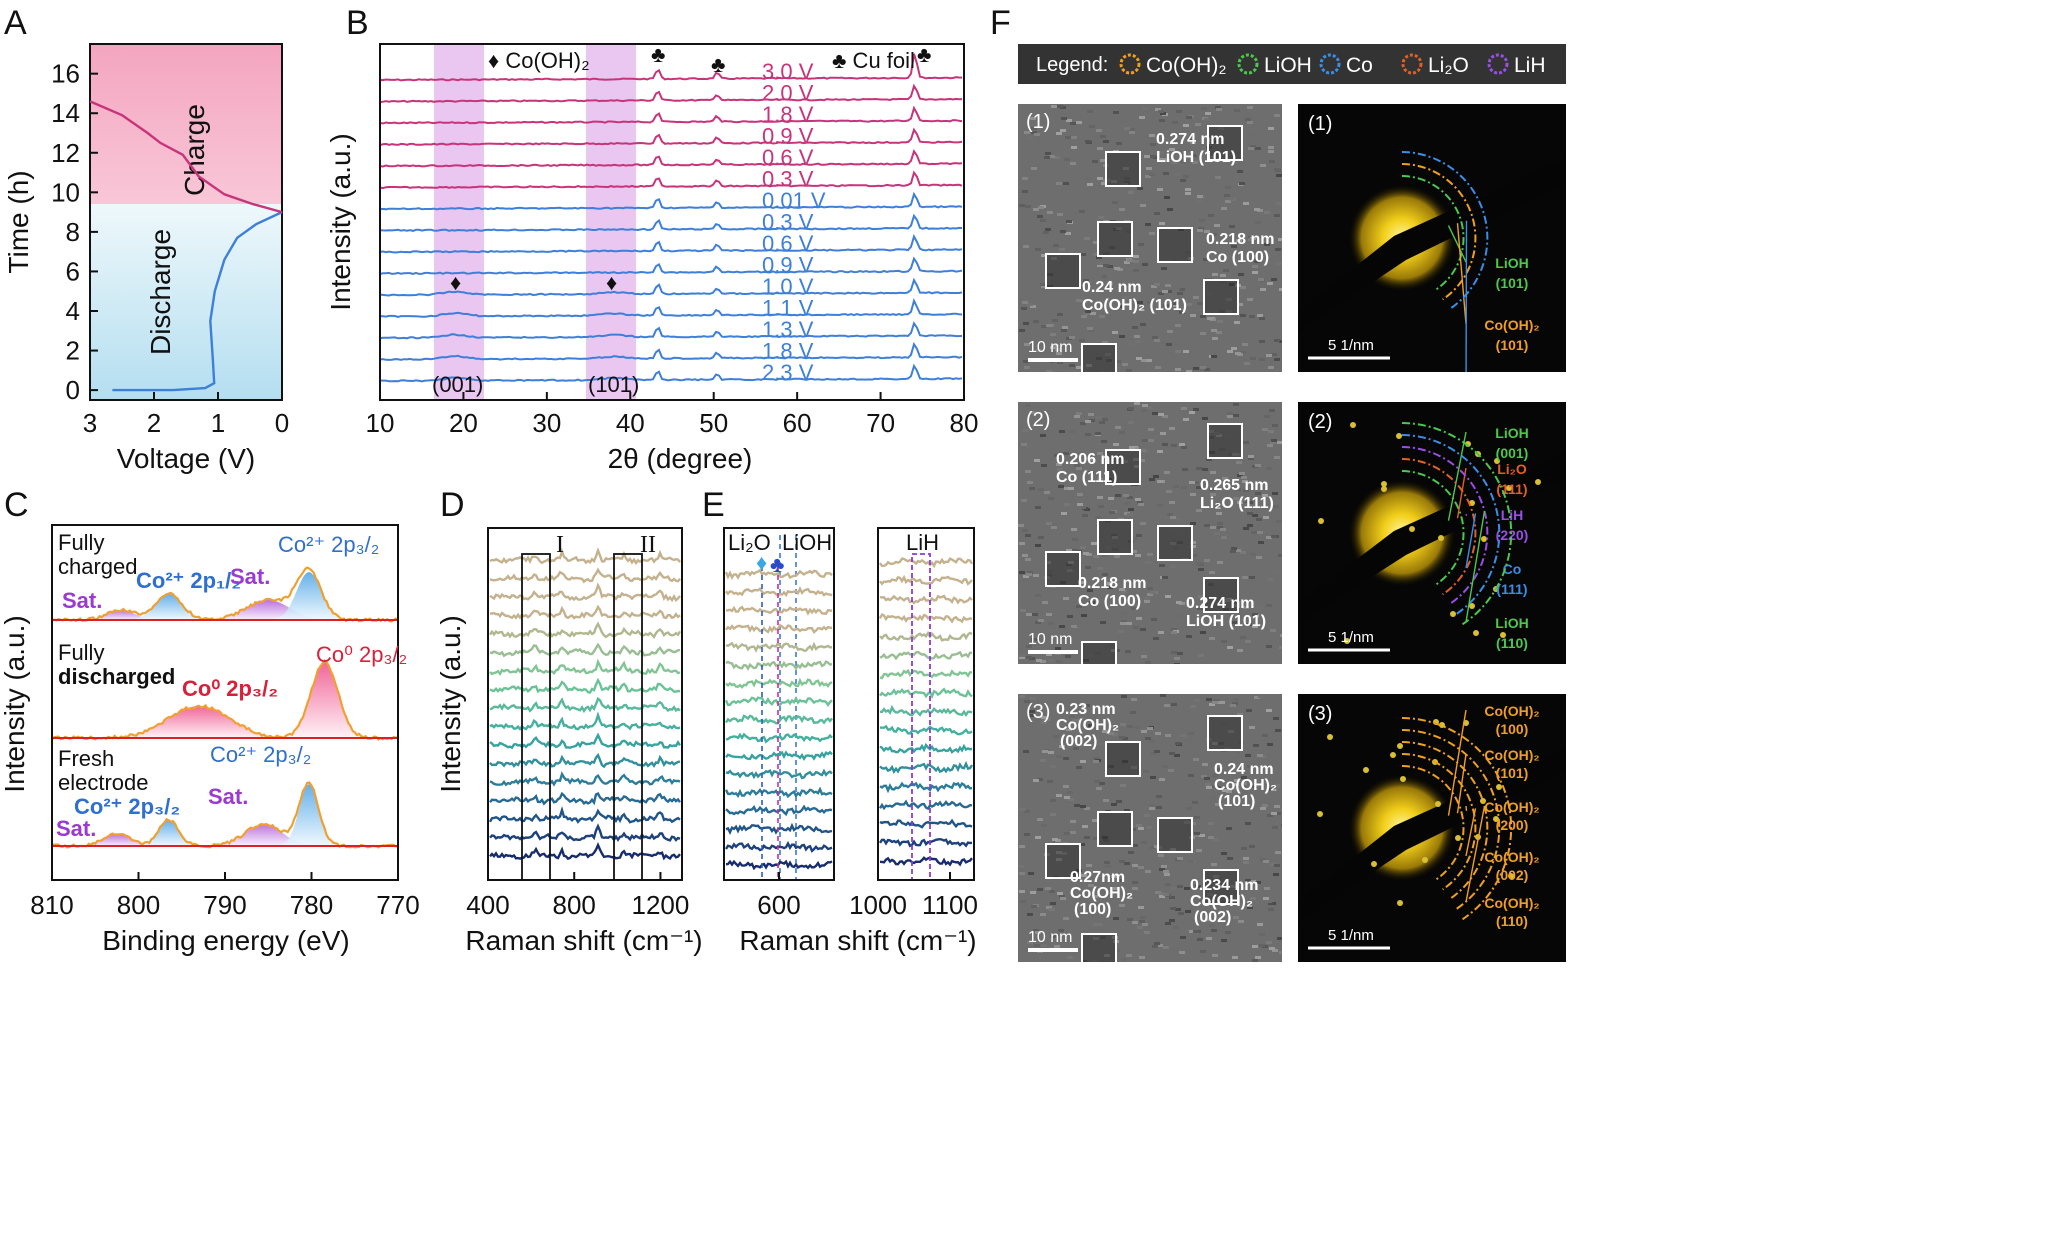  I want to click on hrtem-num: (2), so click(1038, 420).